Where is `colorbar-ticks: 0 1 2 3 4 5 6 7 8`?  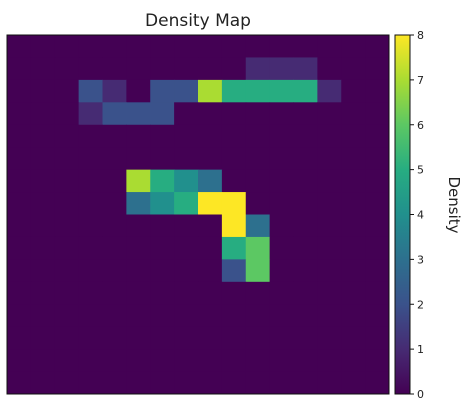
colorbar-ticks: 0 1 2 3 4 5 6 7 8 is located at coordinates (417, 214).